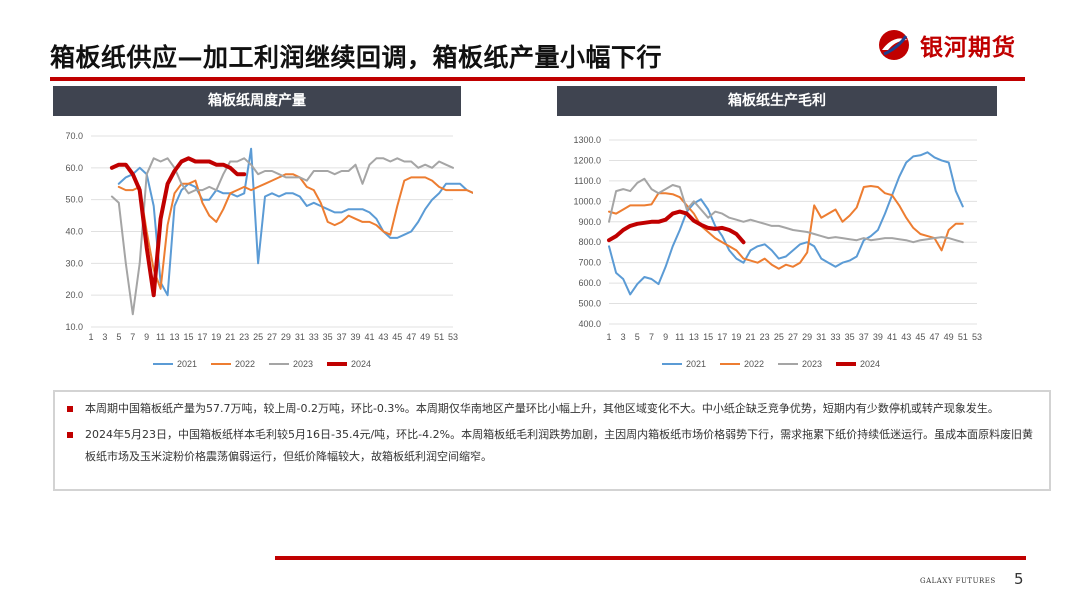 Image resolution: width=1080 pixels, height=608 pixels. What do you see at coordinates (74, 263) in the screenshot?
I see `y-tick-label: 30.0` at bounding box center [74, 263].